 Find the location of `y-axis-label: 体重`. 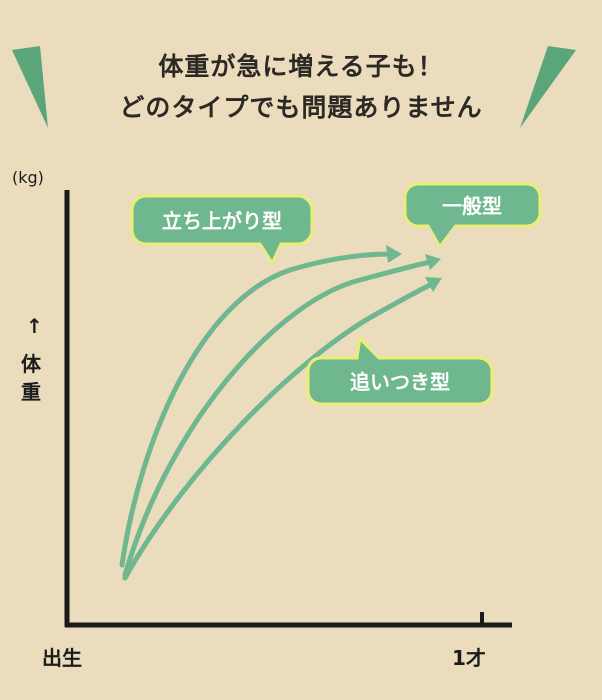

y-axis-label: 体重 is located at coordinates (31, 378).